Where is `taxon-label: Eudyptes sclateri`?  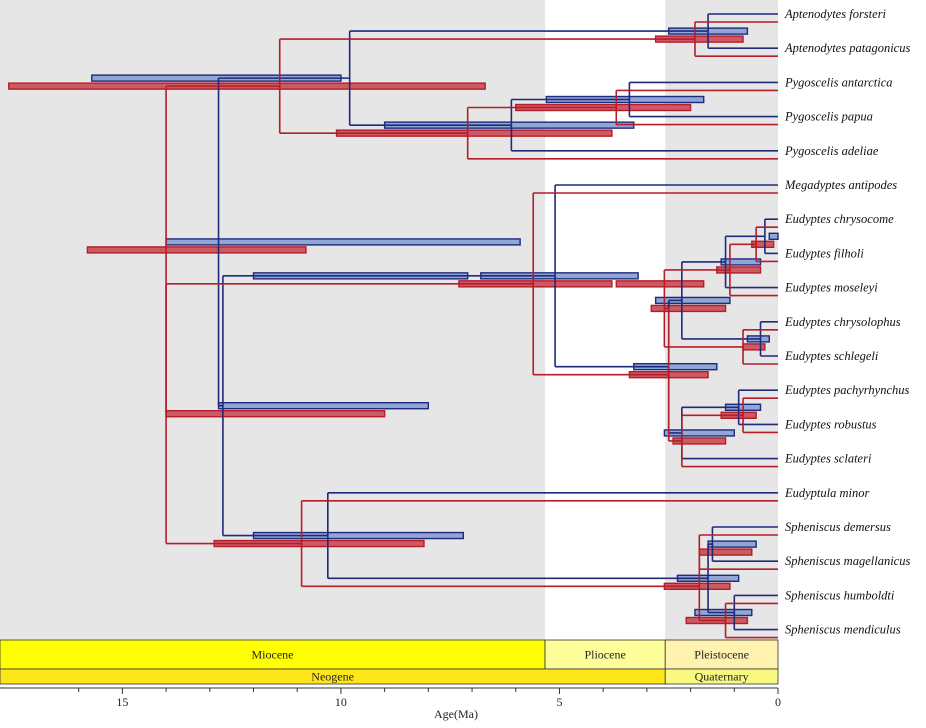
taxon-label: Eudyptes sclateri is located at coordinates (828, 459).